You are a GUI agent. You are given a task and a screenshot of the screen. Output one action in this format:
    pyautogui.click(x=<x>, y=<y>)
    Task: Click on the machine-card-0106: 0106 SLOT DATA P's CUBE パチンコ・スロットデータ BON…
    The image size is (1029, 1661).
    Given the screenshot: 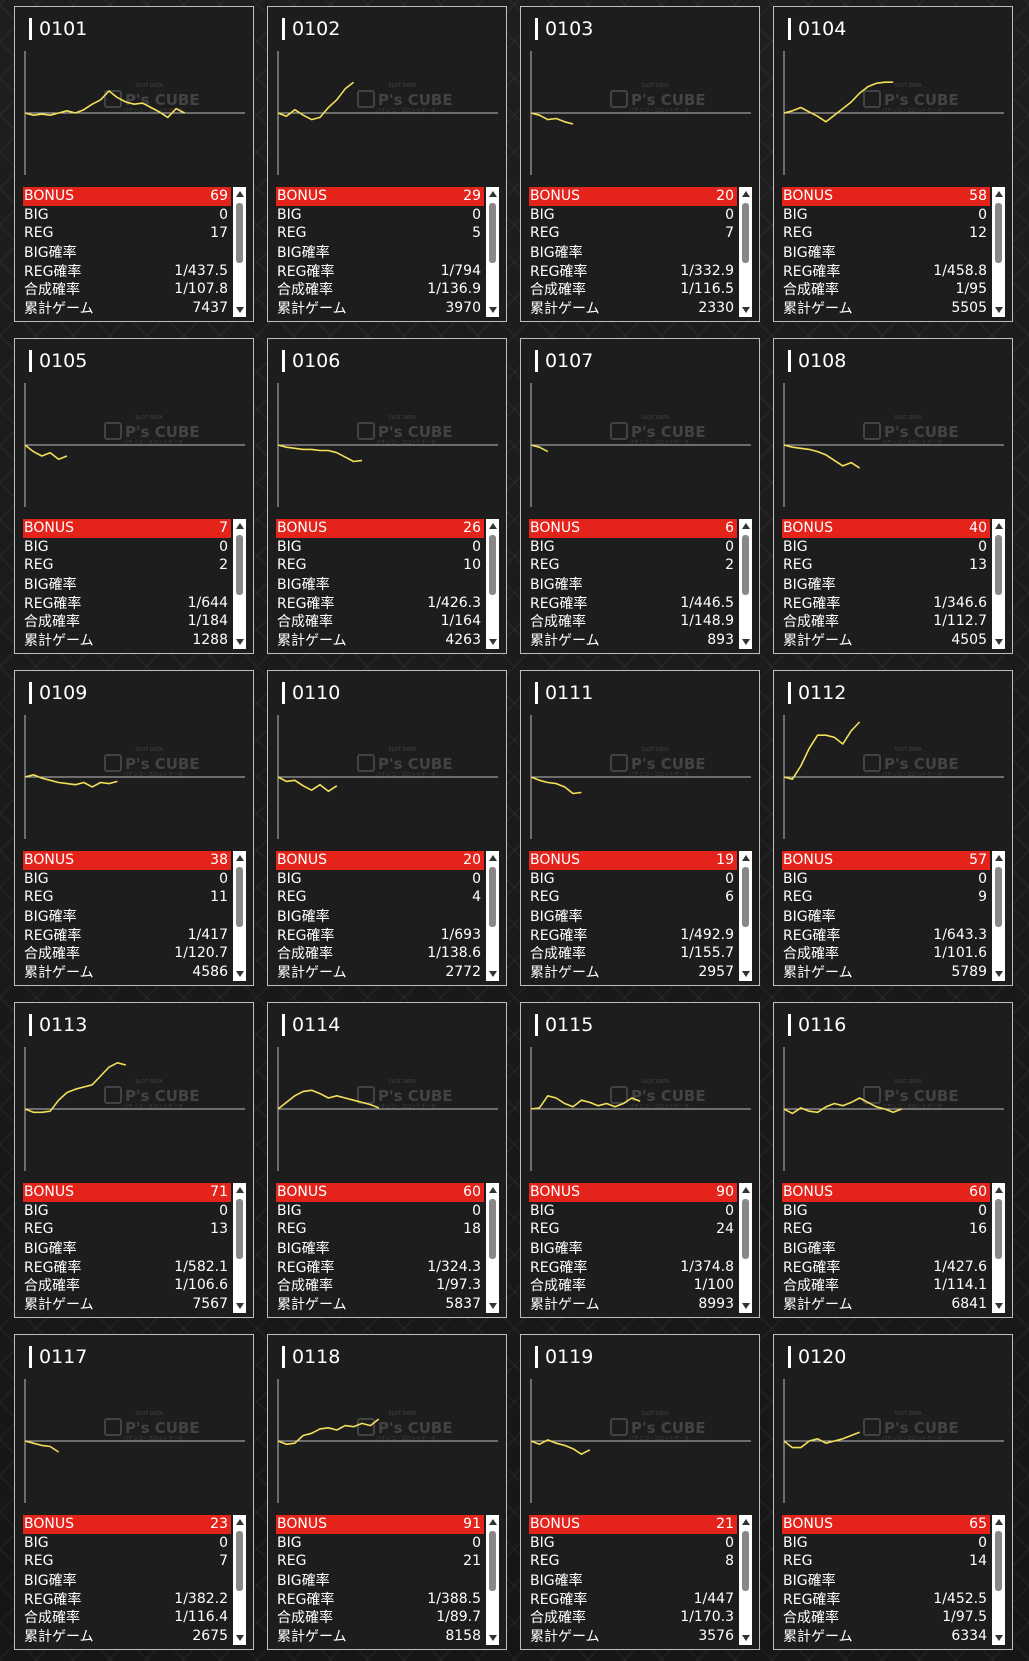 What is the action you would take?
    pyautogui.click(x=387, y=496)
    